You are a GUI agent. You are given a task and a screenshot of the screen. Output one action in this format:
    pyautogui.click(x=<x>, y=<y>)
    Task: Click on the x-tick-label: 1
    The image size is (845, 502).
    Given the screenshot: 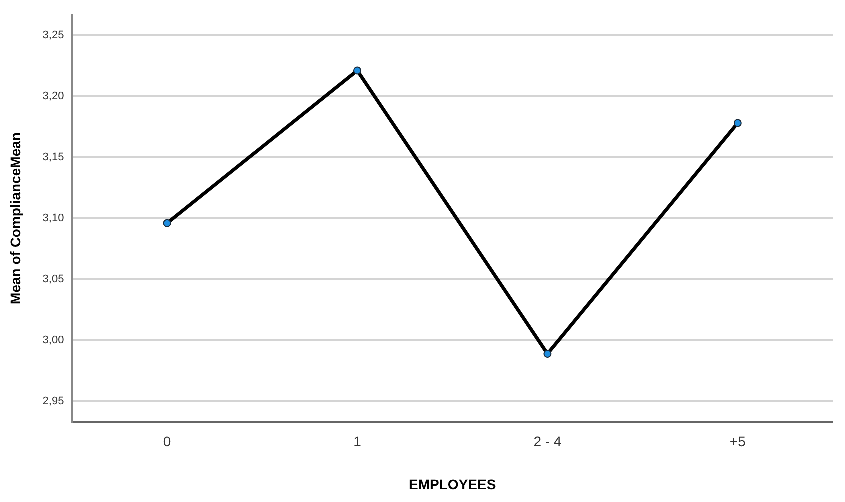 What is the action you would take?
    pyautogui.click(x=358, y=442)
    